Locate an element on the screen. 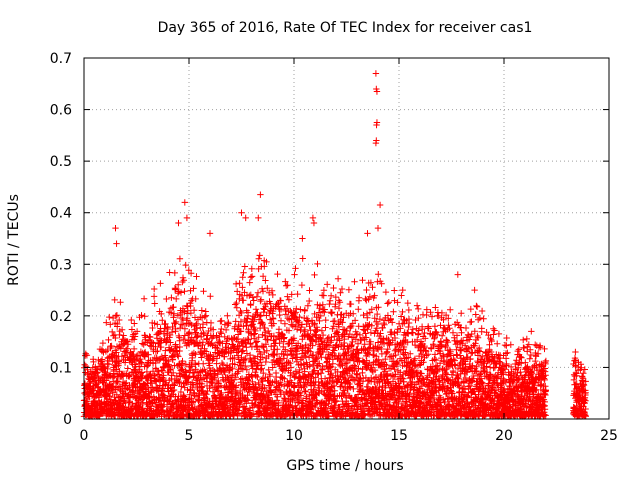 The image size is (640, 480). y-tick-label: 0.1 is located at coordinates (61, 368).